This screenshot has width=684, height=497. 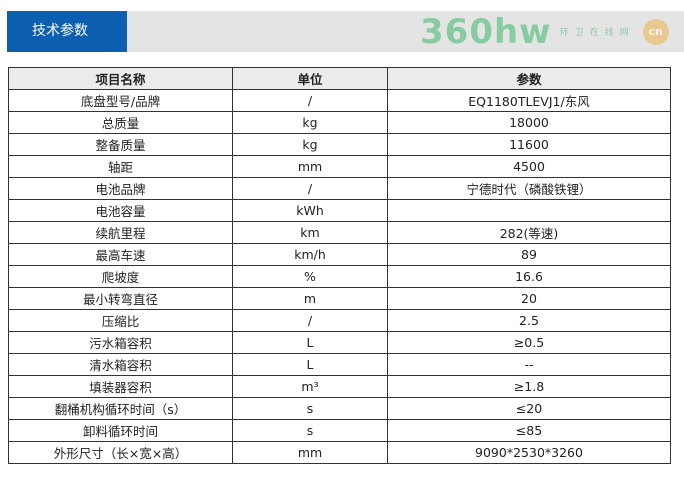 I want to click on table-row: 填装器容积 m³ ≥1.8, so click(x=339, y=386).